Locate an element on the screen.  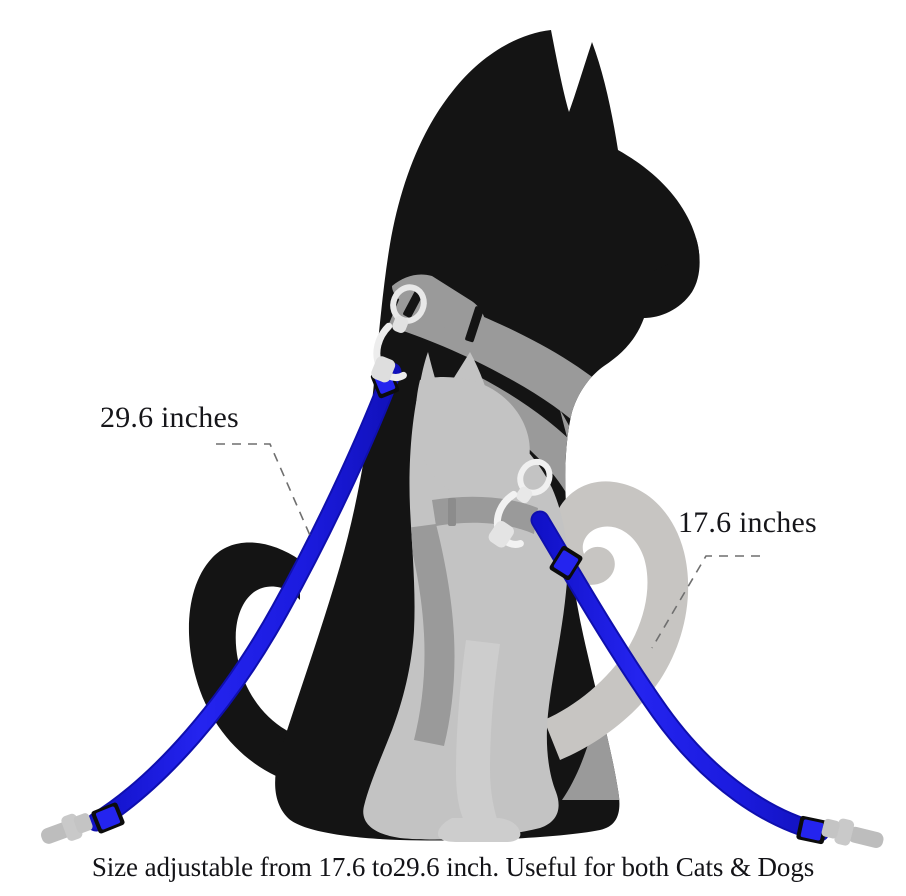
leash-right-branch is located at coordinates (707, 679).